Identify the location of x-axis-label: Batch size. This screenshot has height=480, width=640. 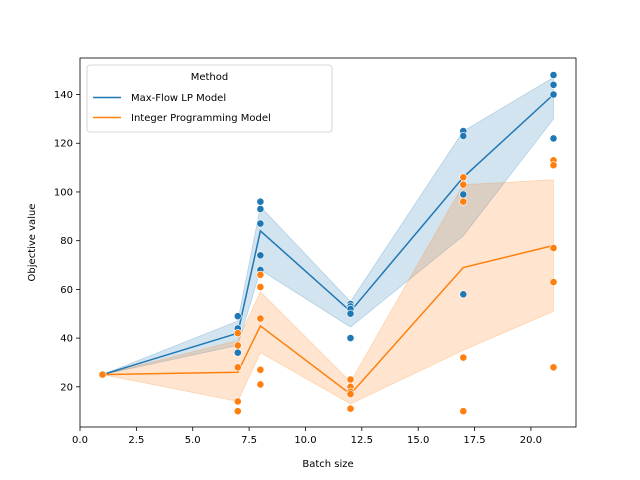
(327, 464).